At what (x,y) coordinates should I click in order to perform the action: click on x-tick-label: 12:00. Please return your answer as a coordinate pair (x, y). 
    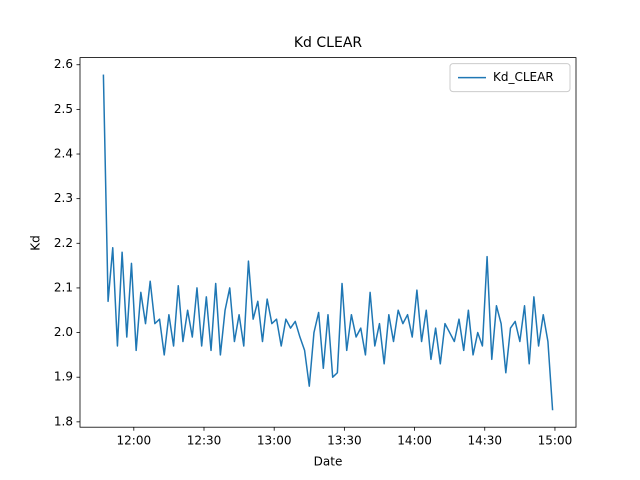
    Looking at the image, I should click on (134, 441).